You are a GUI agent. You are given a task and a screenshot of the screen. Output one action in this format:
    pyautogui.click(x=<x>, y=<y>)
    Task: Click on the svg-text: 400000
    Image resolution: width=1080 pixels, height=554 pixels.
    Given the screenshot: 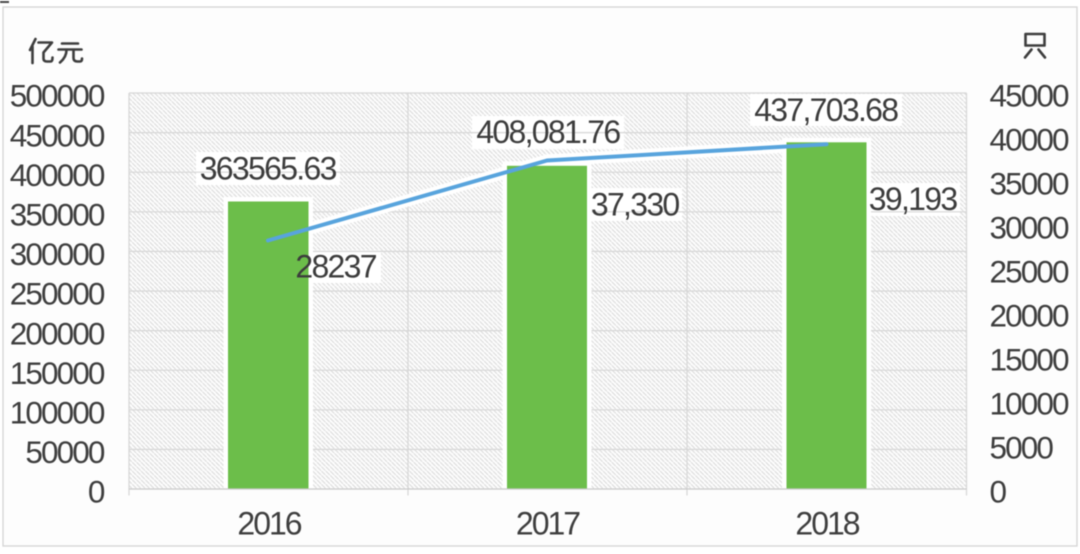 What is the action you would take?
    pyautogui.click(x=57, y=175)
    